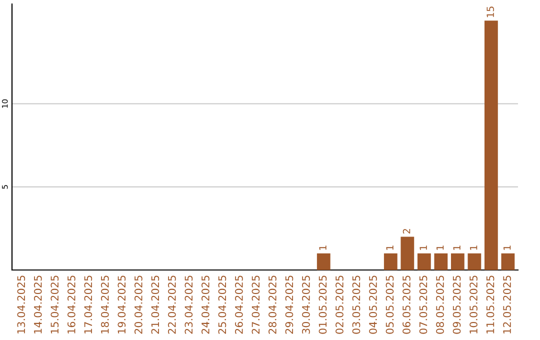 This screenshot has width=540, height=340. I want to click on x-tick-label: 15.04.2025, so click(54, 305).